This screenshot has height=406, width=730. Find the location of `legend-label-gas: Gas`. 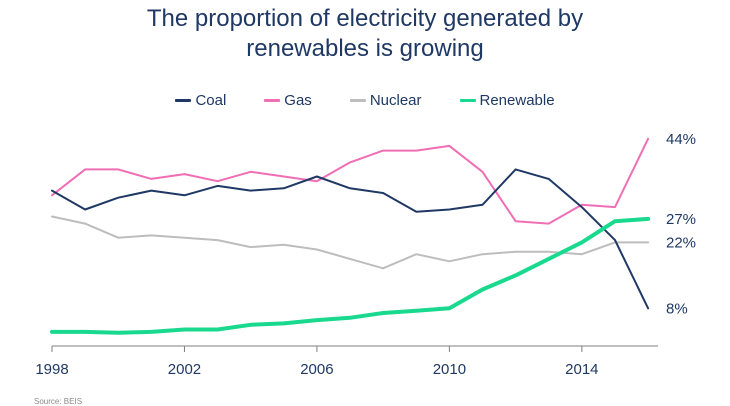

legend-label-gas: Gas is located at coordinates (298, 100).